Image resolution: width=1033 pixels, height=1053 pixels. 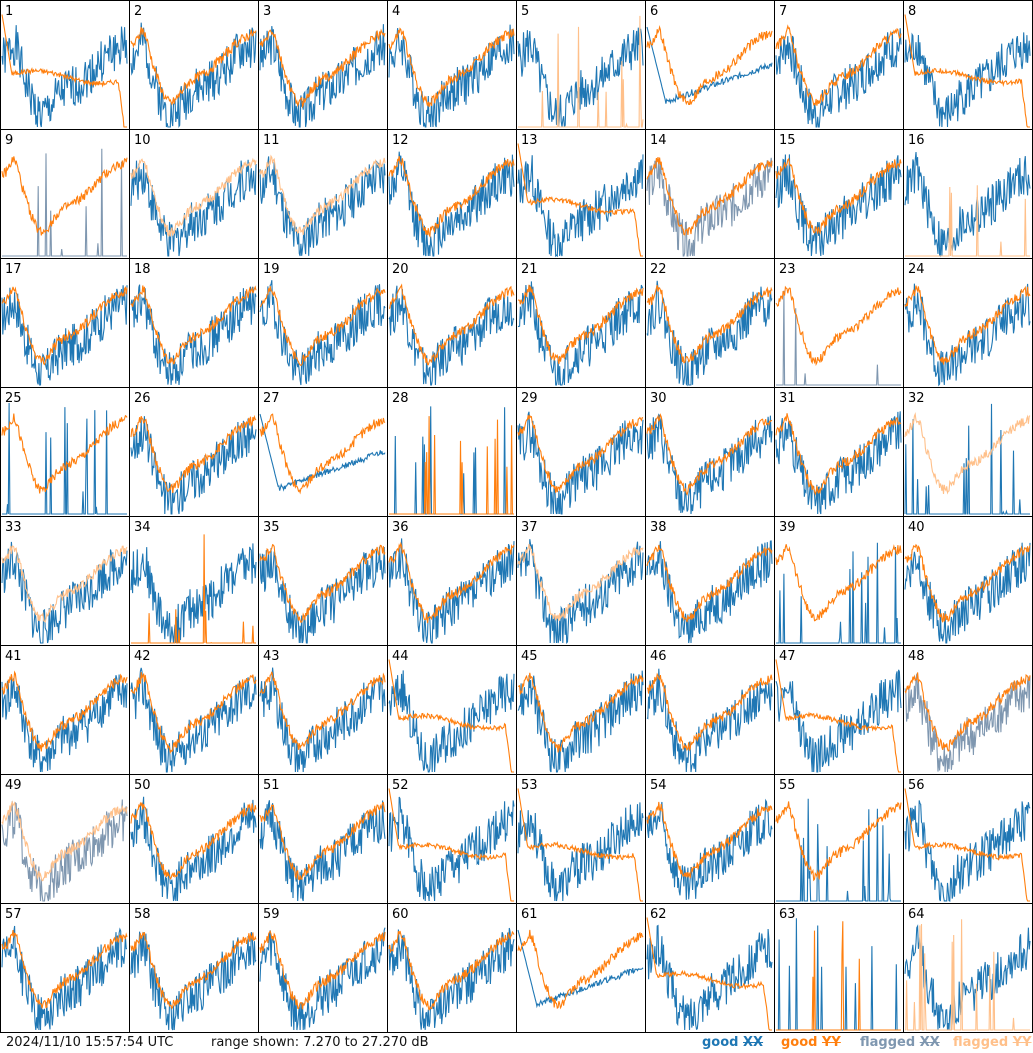 I want to click on panel-18: 18, so click(x=194, y=323).